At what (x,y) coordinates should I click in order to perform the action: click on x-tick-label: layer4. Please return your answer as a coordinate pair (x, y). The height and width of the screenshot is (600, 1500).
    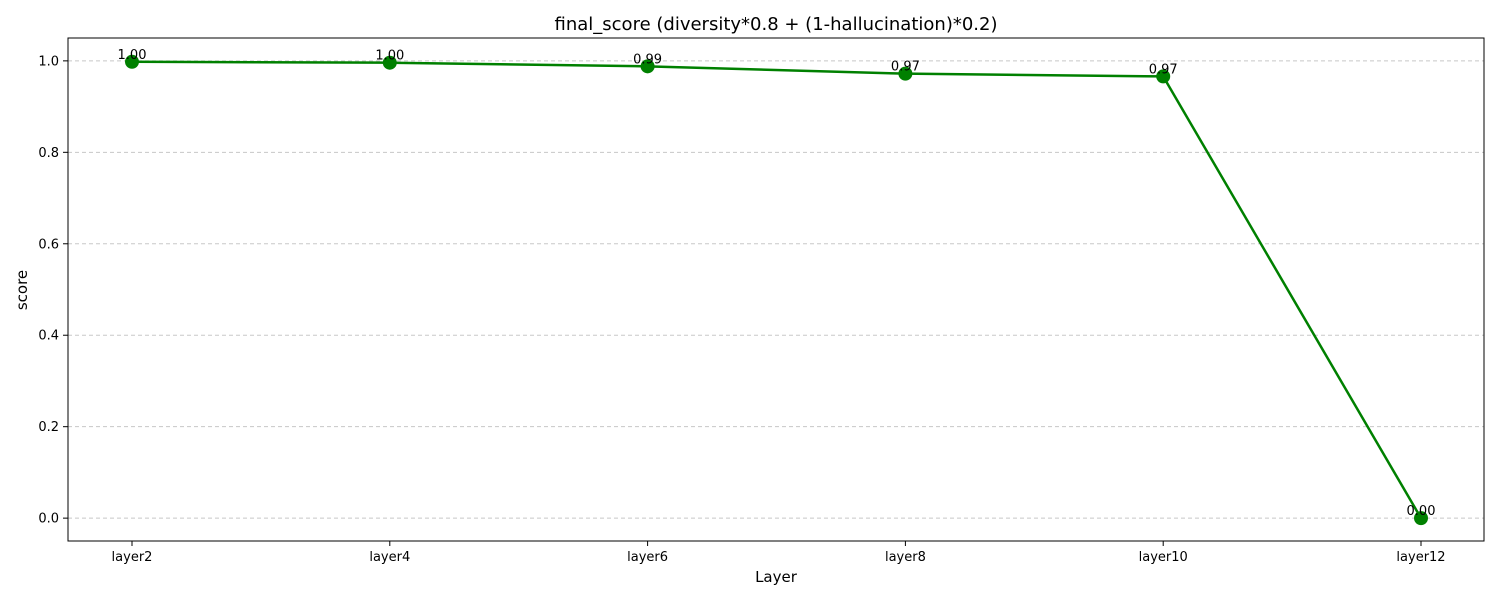
    Looking at the image, I should click on (389, 557).